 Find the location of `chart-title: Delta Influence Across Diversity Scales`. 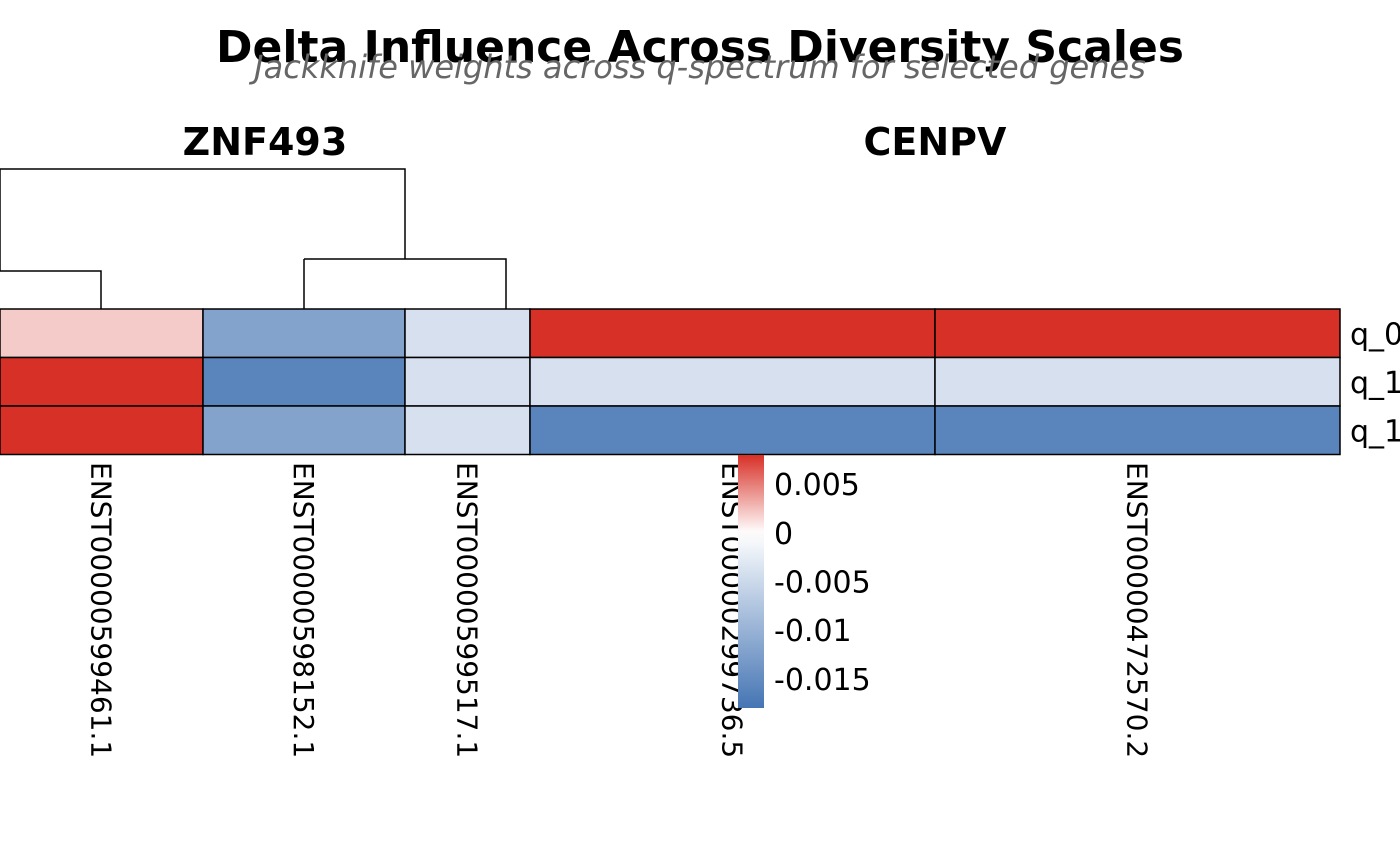

chart-title: Delta Influence Across Diversity Scales is located at coordinates (700, 47).